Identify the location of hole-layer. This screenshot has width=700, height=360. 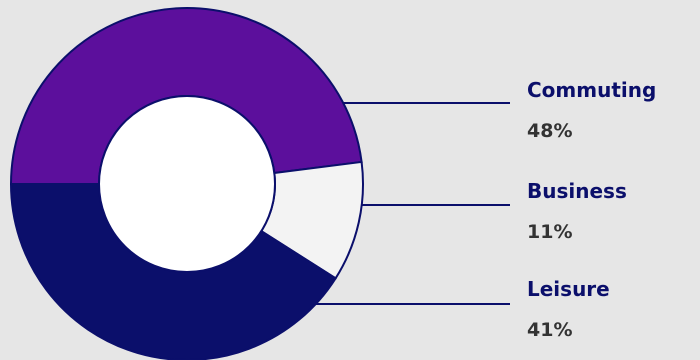
(187, 184).